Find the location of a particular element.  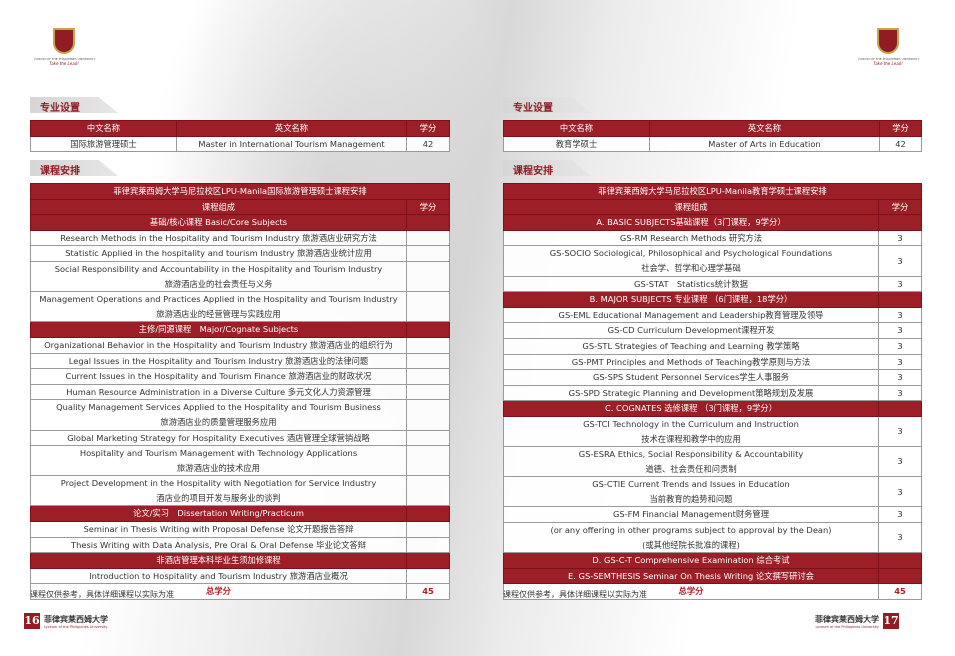

course-name-en: GS-SPS Student Personnel Services学生人事服务 is located at coordinates (691, 377).